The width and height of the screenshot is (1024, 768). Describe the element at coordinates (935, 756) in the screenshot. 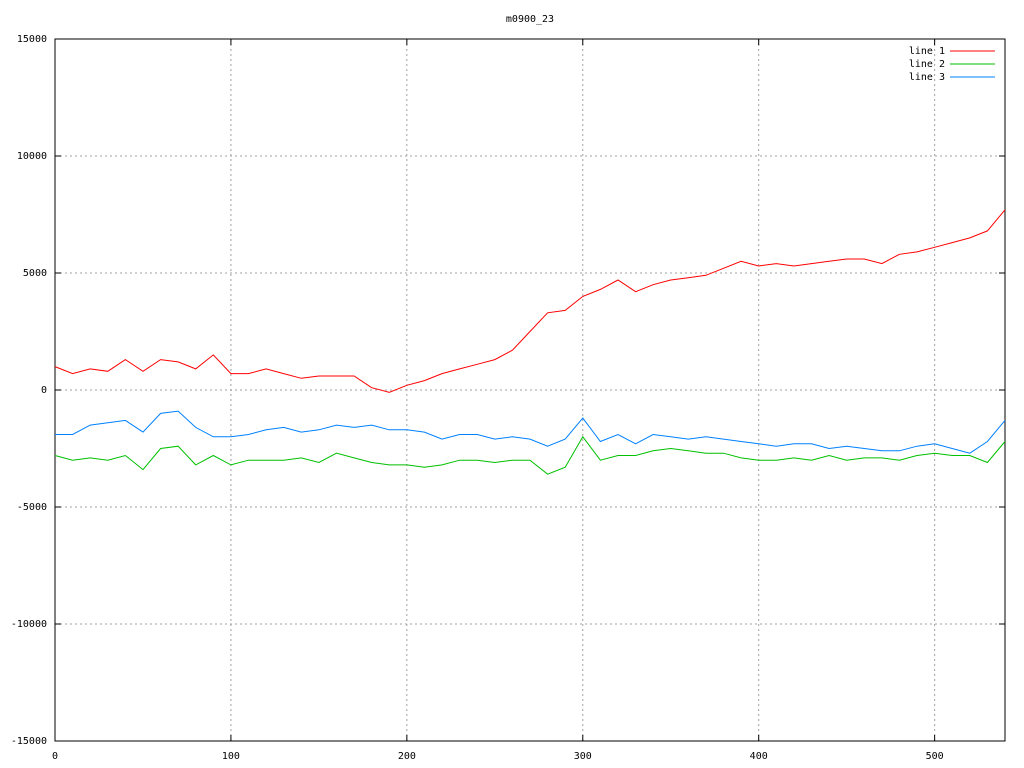

I see `x-tick-label: 500` at that location.